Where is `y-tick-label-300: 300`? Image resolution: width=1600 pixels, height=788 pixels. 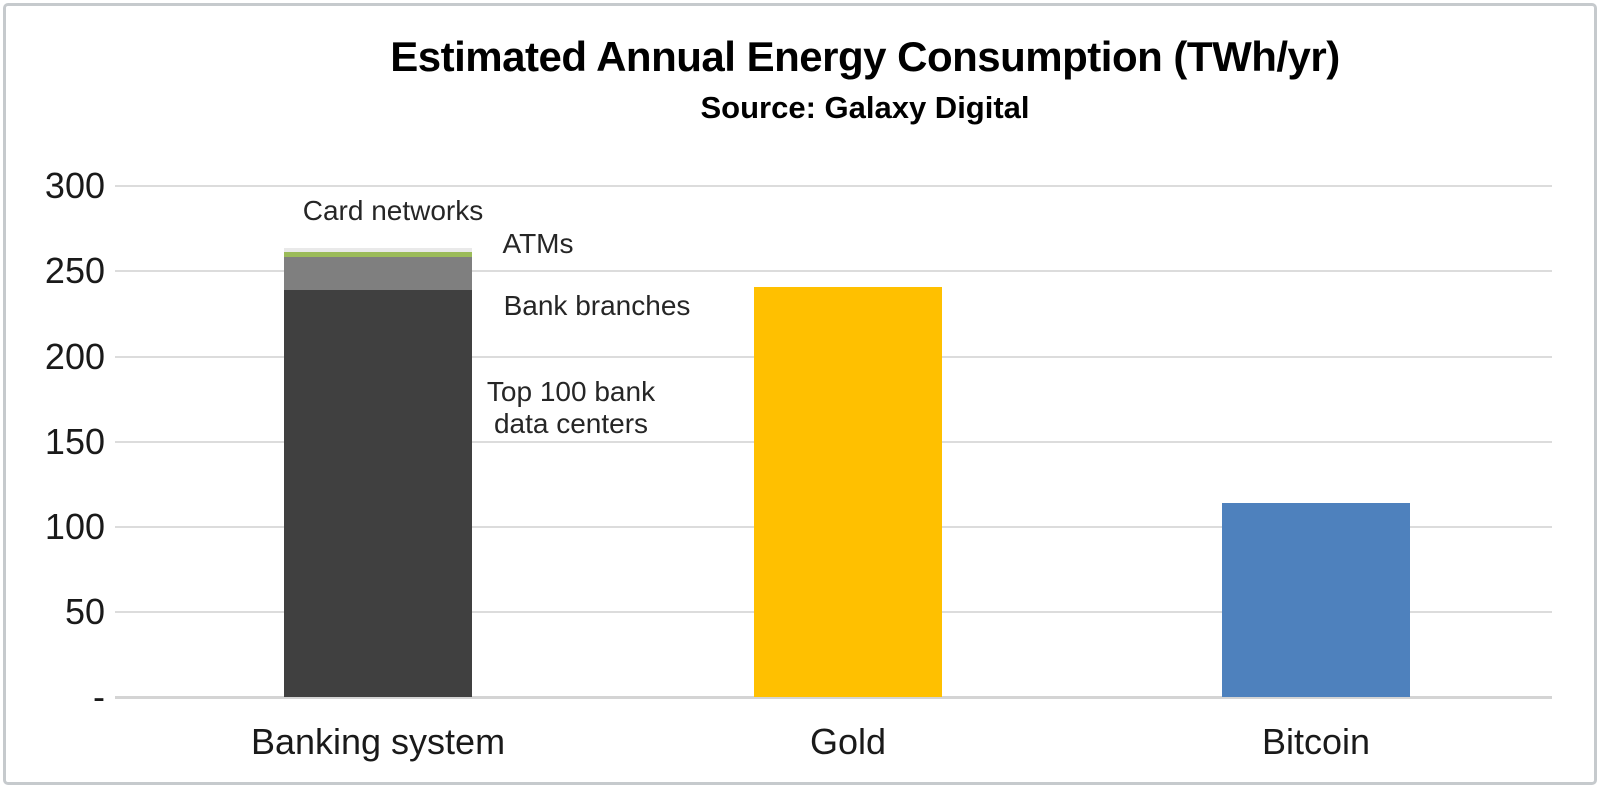
y-tick-label-300: 300 is located at coordinates (74, 186).